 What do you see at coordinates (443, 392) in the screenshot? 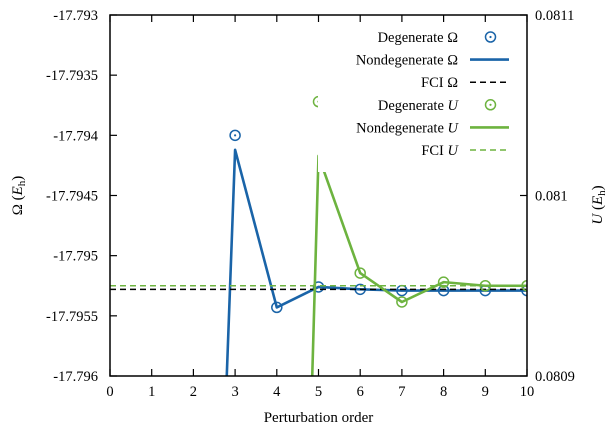
I see `x-tick-label: 8` at bounding box center [443, 392].